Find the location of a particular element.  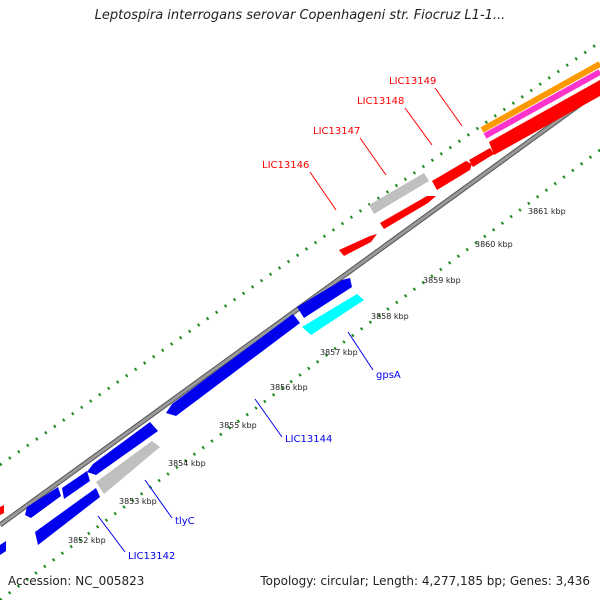

gene-reverse-c is located at coordinates (76, 485).